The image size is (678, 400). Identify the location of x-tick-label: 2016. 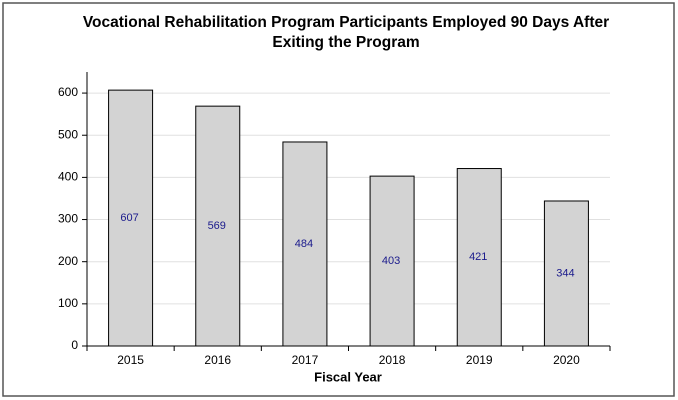
(217, 360).